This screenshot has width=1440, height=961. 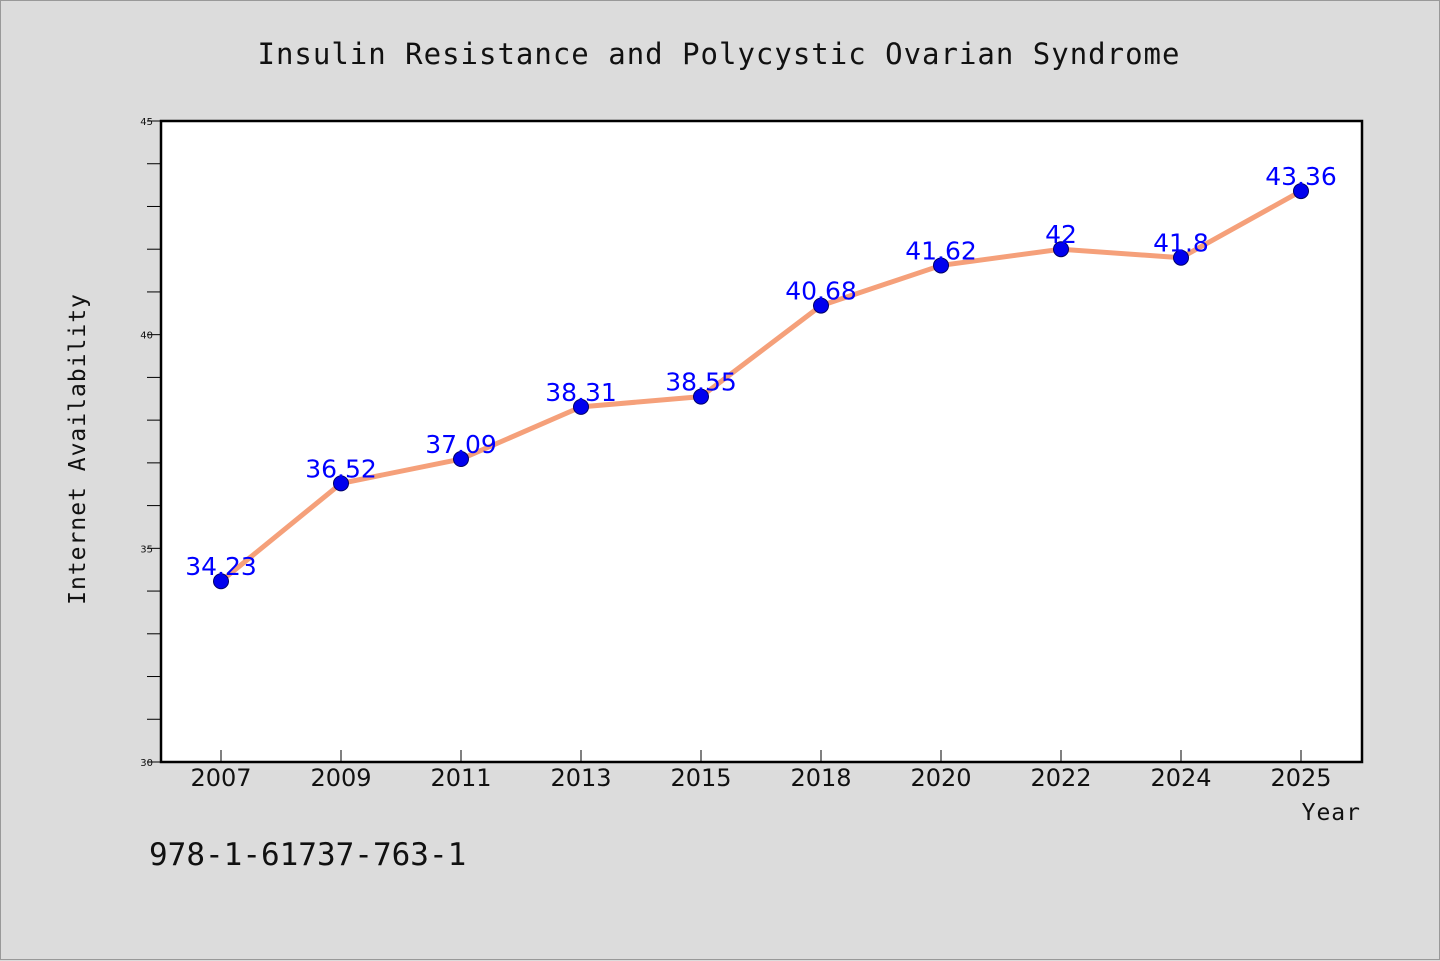 What do you see at coordinates (460, 778) in the screenshot?
I see `x-tick-label: 2011` at bounding box center [460, 778].